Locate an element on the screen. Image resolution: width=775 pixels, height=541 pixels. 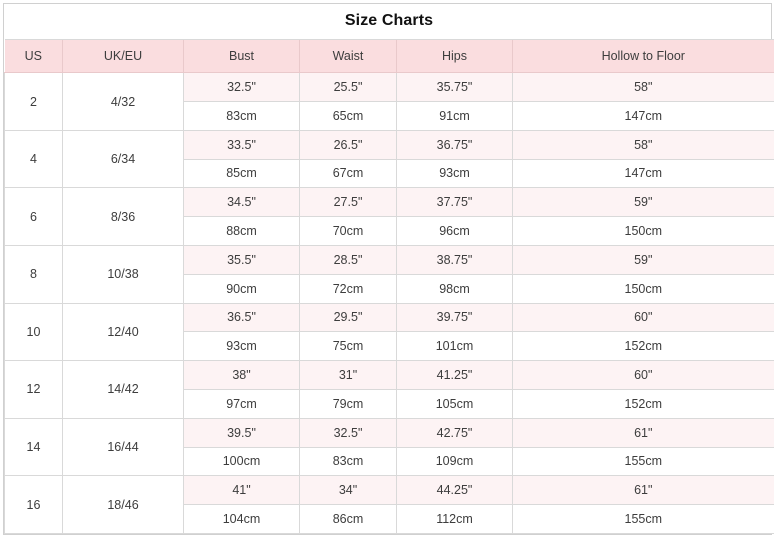
cell-bust-inches: 36.5" is located at coordinates (241, 317).